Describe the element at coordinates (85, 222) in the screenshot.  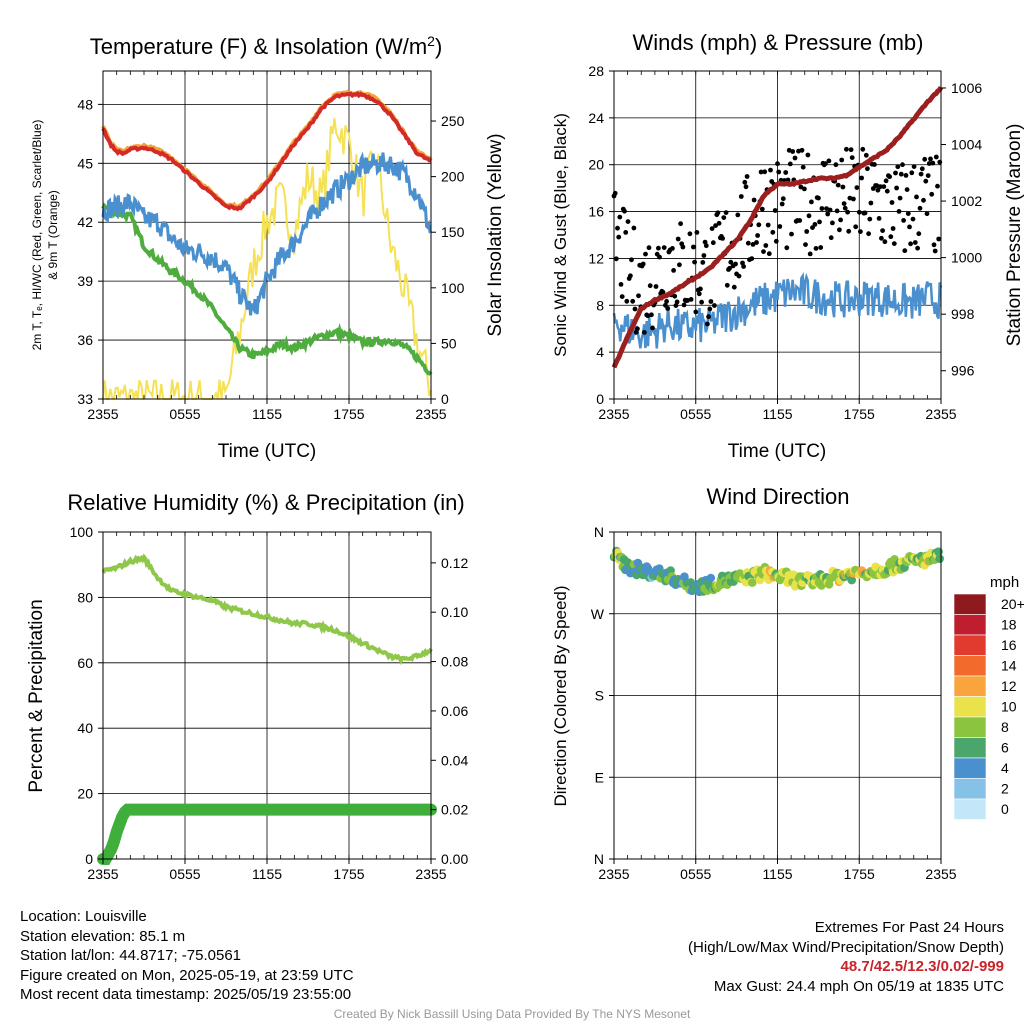
I see `y-tick-label: 42` at that location.